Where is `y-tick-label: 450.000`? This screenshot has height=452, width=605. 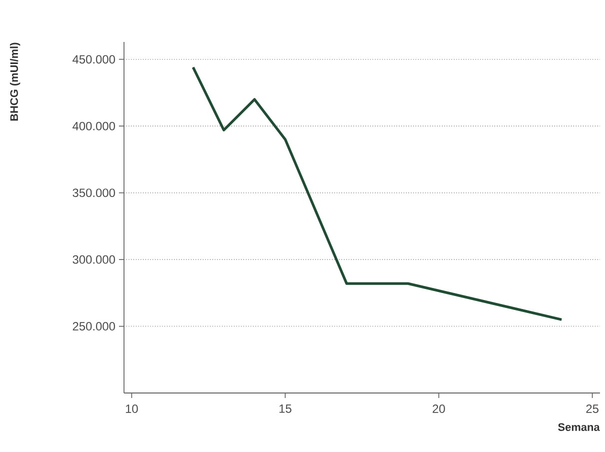 y-tick-label: 450.000 is located at coordinates (94, 59).